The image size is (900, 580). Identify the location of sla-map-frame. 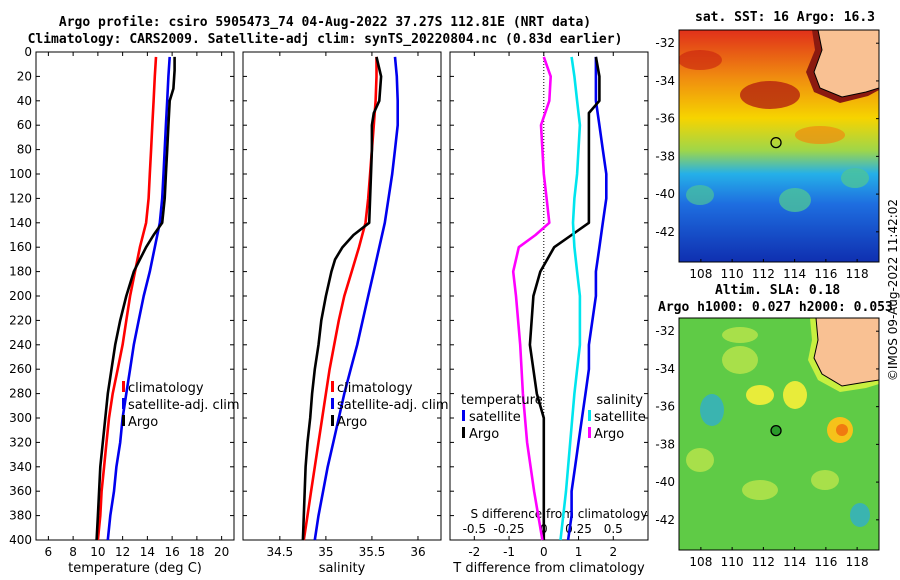
(779, 434).